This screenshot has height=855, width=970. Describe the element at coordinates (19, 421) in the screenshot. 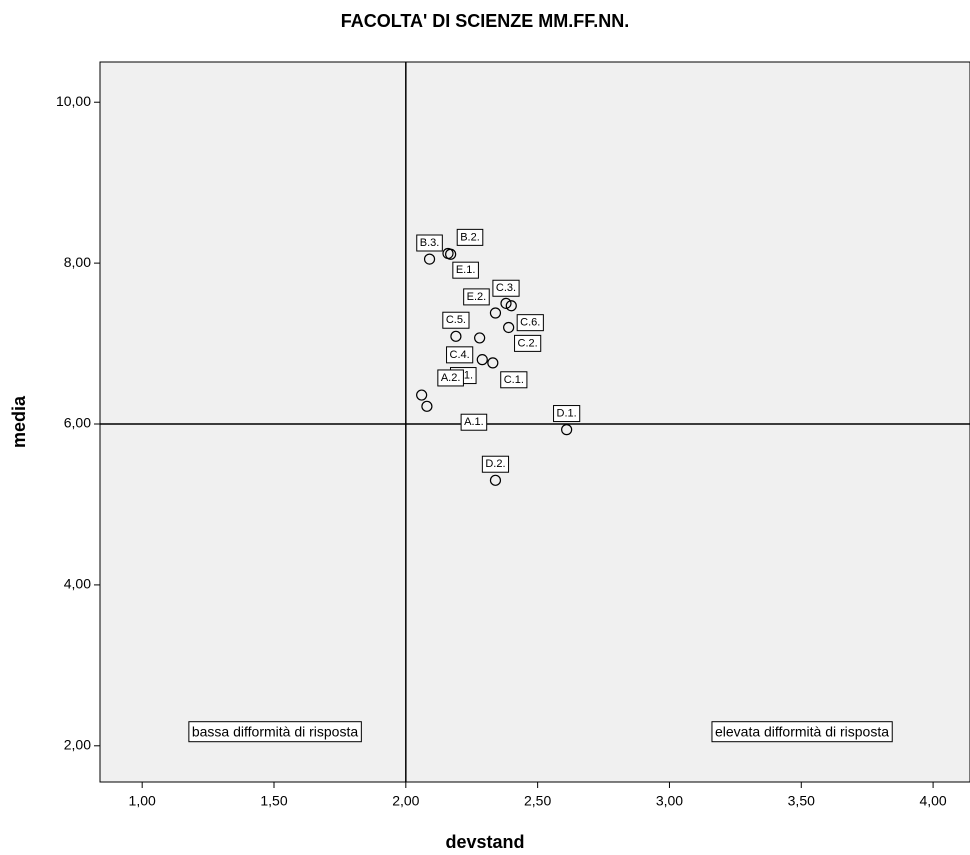

I see `y-axis-title: media` at that location.